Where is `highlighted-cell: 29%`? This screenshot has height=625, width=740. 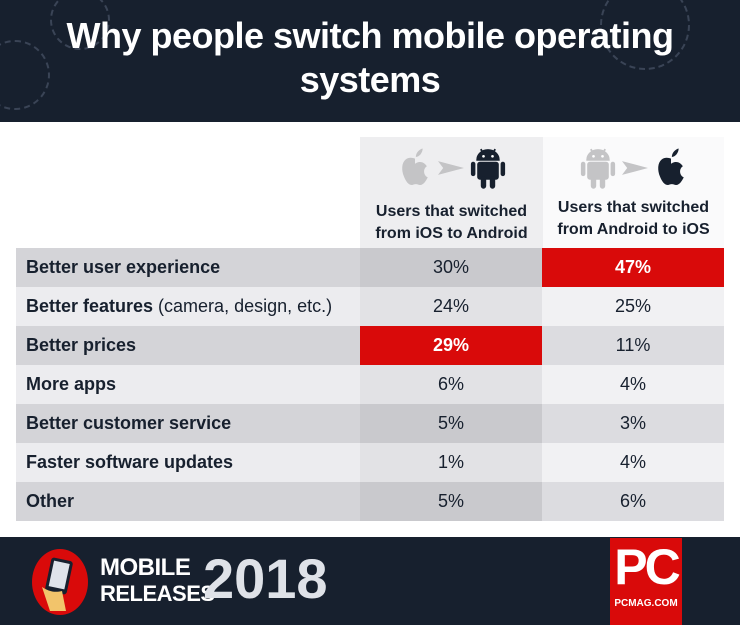 highlighted-cell: 29% is located at coordinates (451, 345).